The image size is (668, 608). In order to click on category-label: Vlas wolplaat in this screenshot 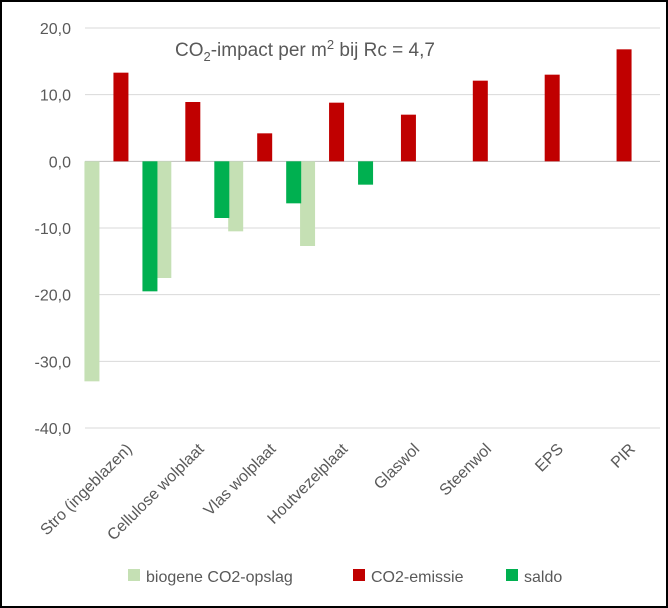, I will do `click(240, 479)`.